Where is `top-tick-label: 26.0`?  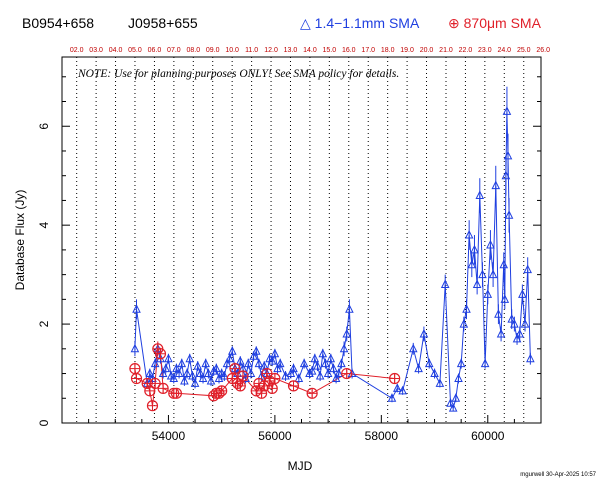
top-tick-label: 26.0 is located at coordinates (543, 50).